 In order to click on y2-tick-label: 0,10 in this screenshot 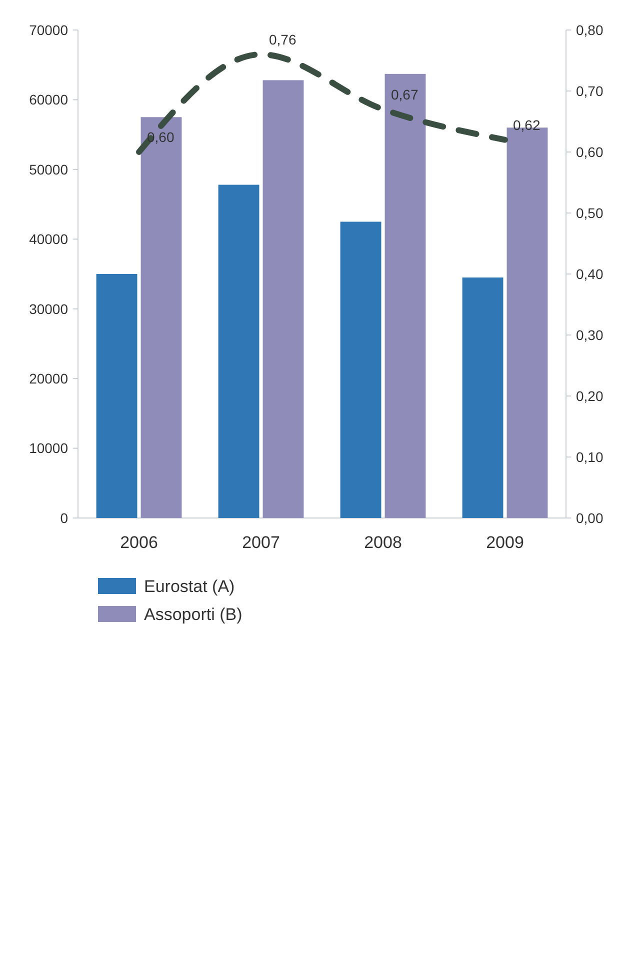, I will do `click(590, 456)`.